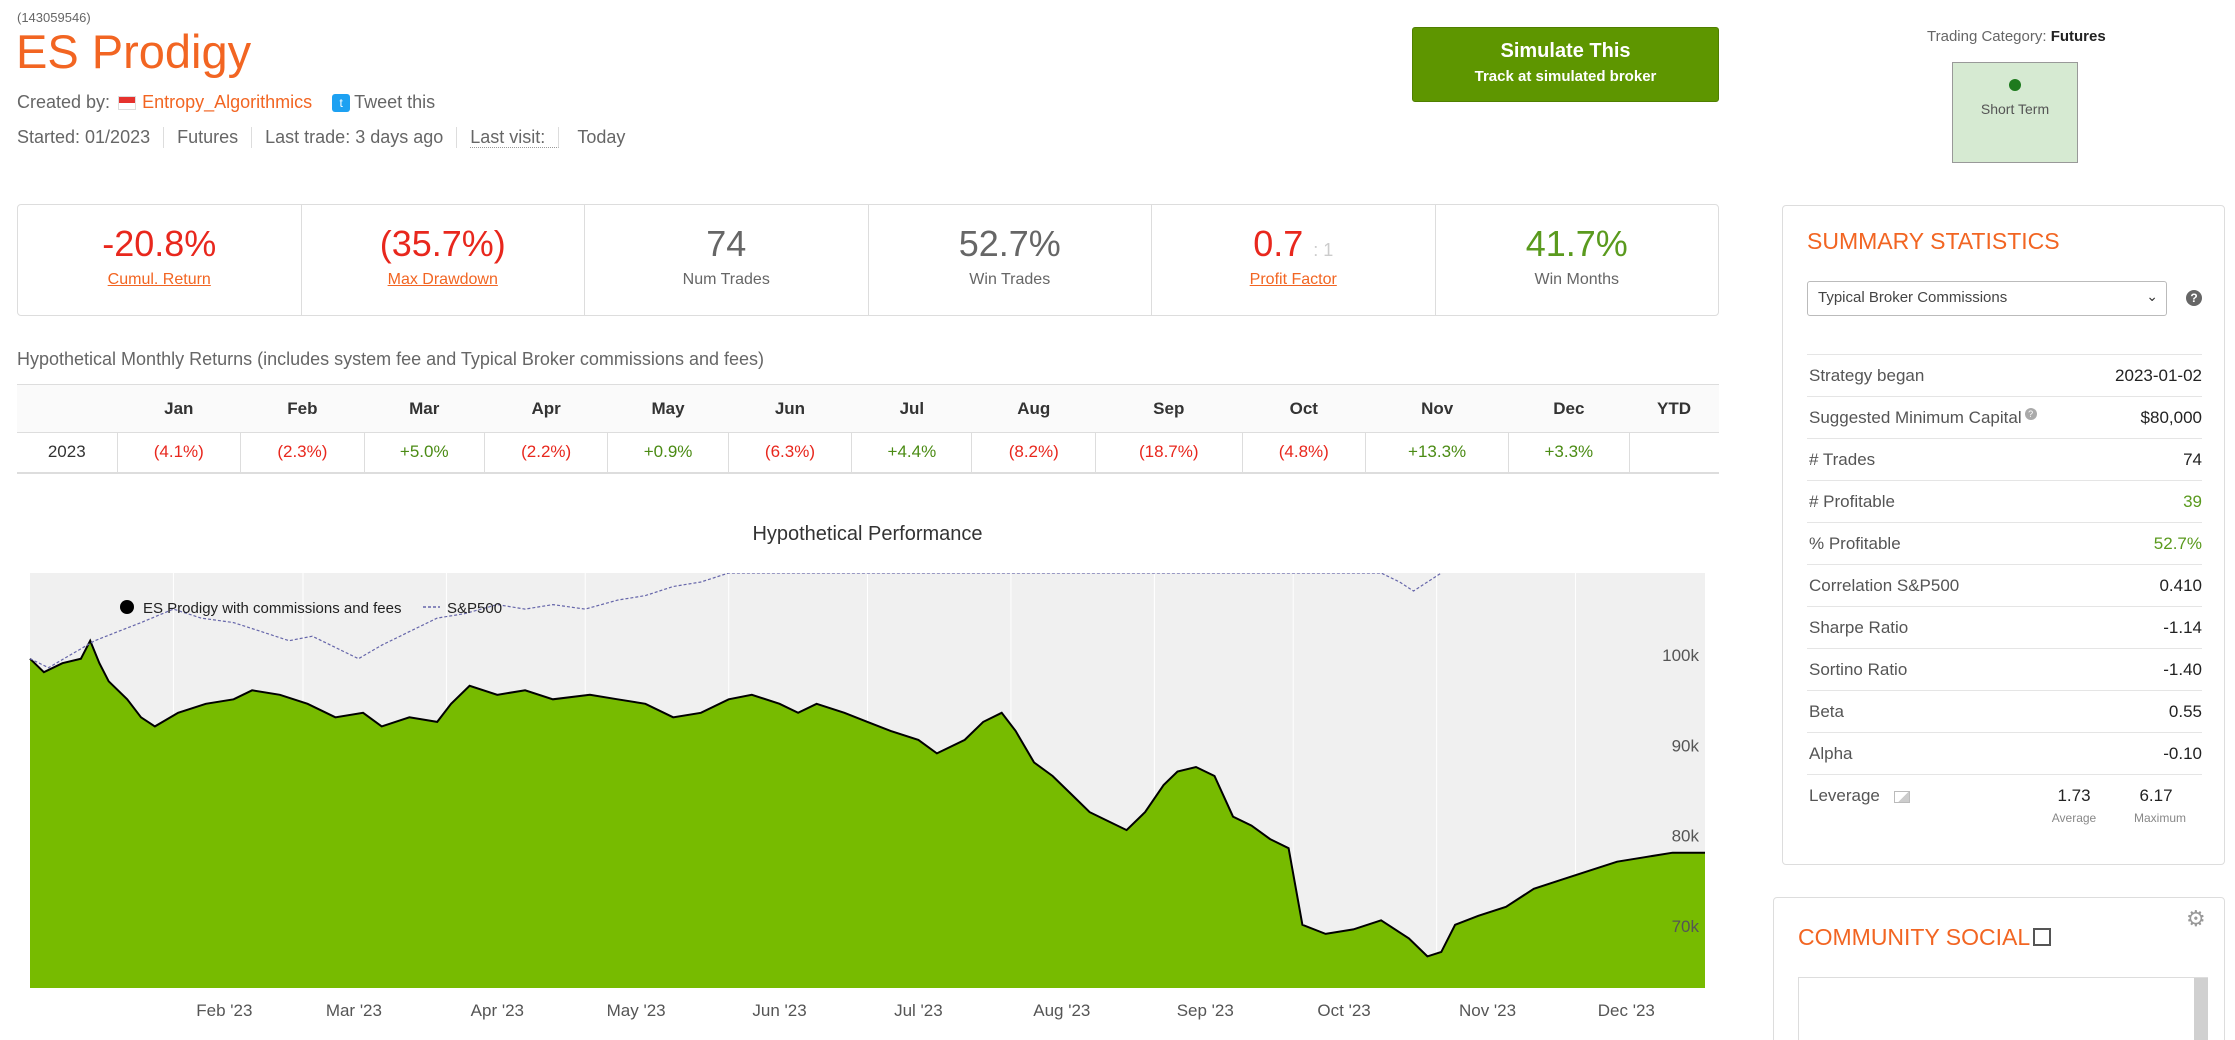  What do you see at coordinates (179, 453) in the screenshot?
I see `month-cell: (4.1%)` at bounding box center [179, 453].